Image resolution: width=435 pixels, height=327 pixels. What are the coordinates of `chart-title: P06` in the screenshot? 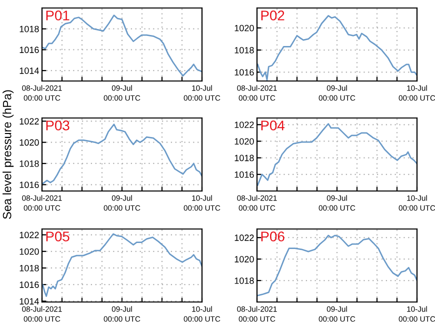 It's located at (272, 237).